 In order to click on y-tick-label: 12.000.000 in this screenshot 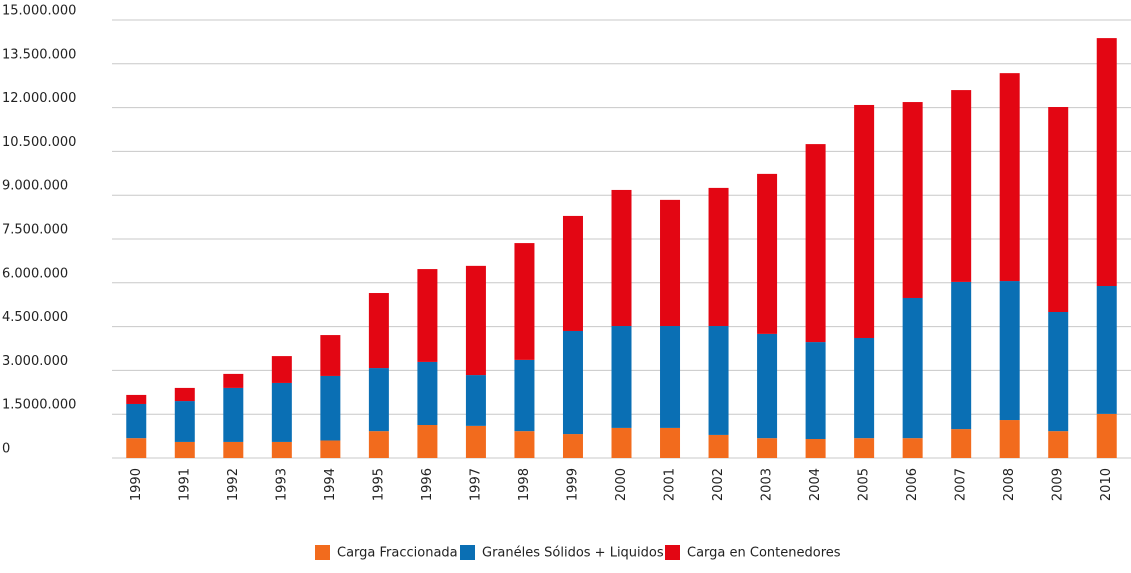, I will do `click(39, 98)`.